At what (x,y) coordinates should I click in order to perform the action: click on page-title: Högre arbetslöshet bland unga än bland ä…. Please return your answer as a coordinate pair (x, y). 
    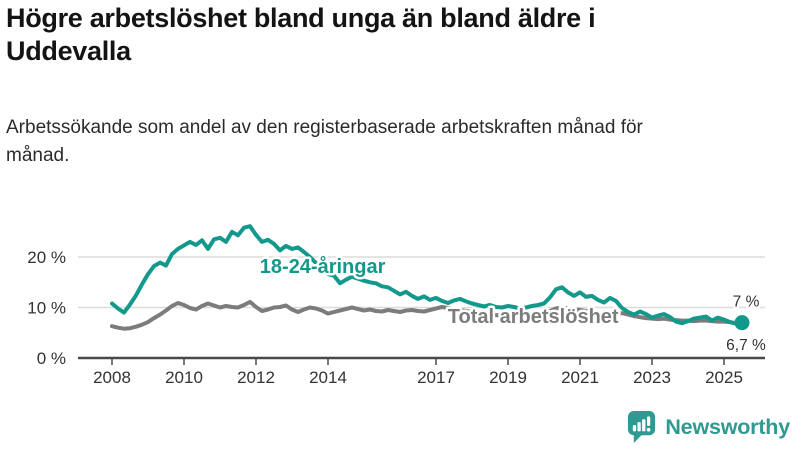
    Looking at the image, I should click on (301, 34).